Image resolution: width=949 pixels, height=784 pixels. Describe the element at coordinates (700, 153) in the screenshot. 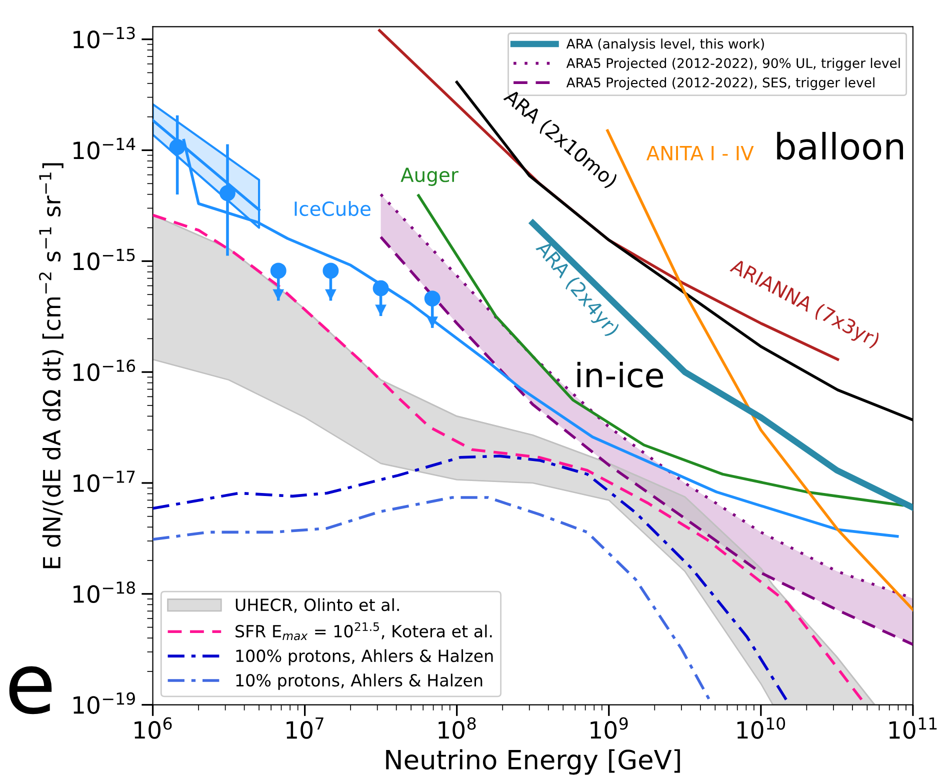

I see `annotation: ANITA I - IV` at that location.